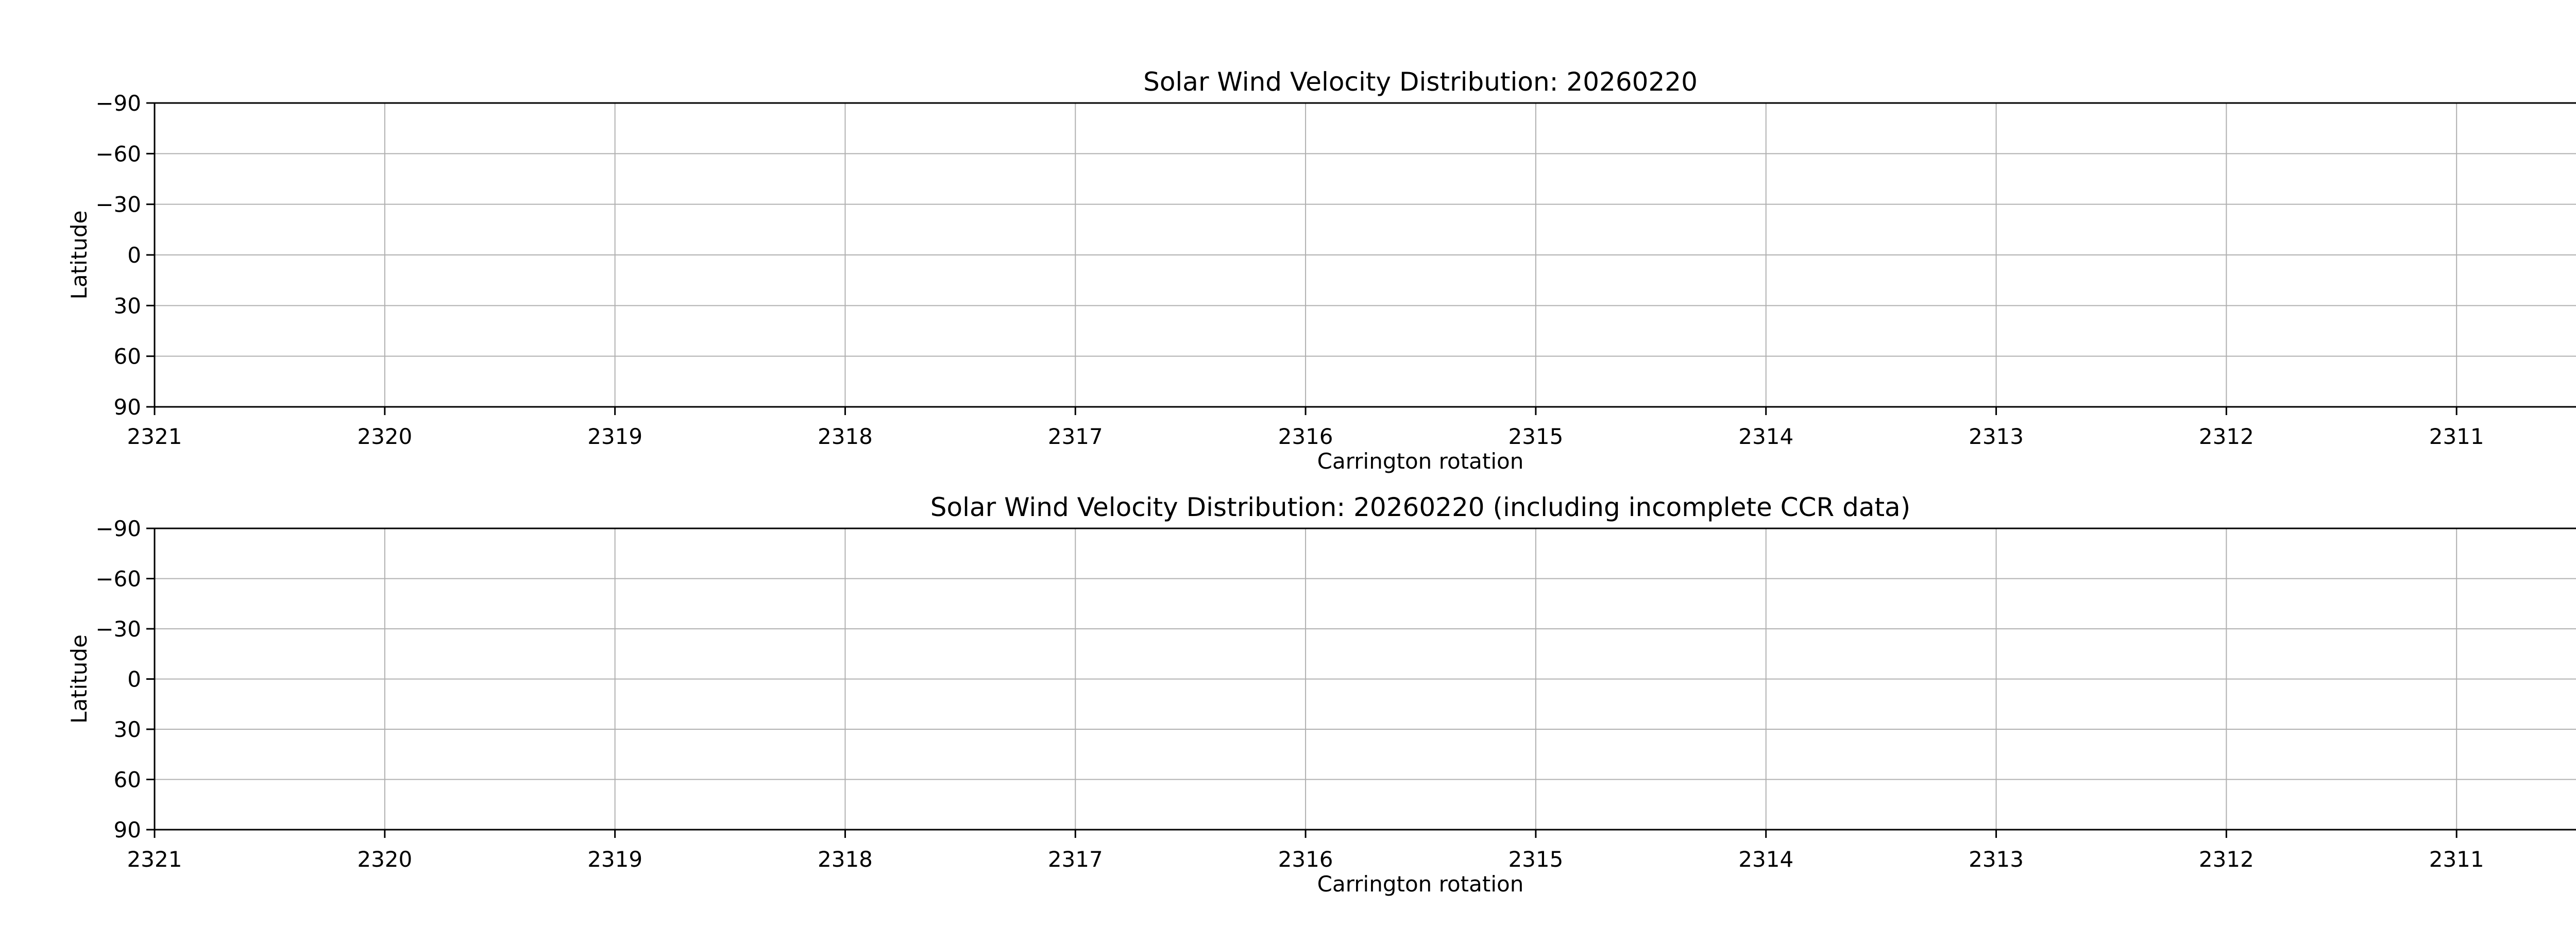 This screenshot has width=2576, height=927. What do you see at coordinates (1420, 461) in the screenshot?
I see `top-plot-xlabel: Carrington rotation` at bounding box center [1420, 461].